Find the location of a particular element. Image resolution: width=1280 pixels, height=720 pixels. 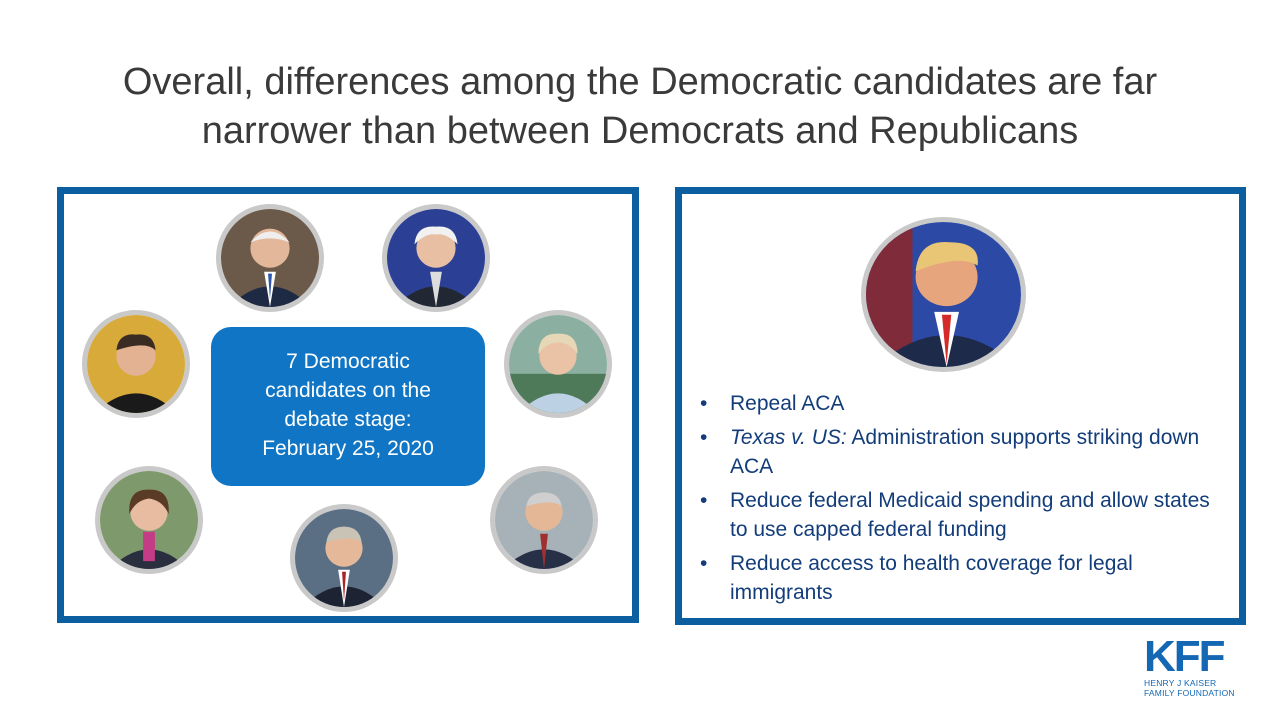

callout-line-1: 7 Democratic is located at coordinates (348, 361).